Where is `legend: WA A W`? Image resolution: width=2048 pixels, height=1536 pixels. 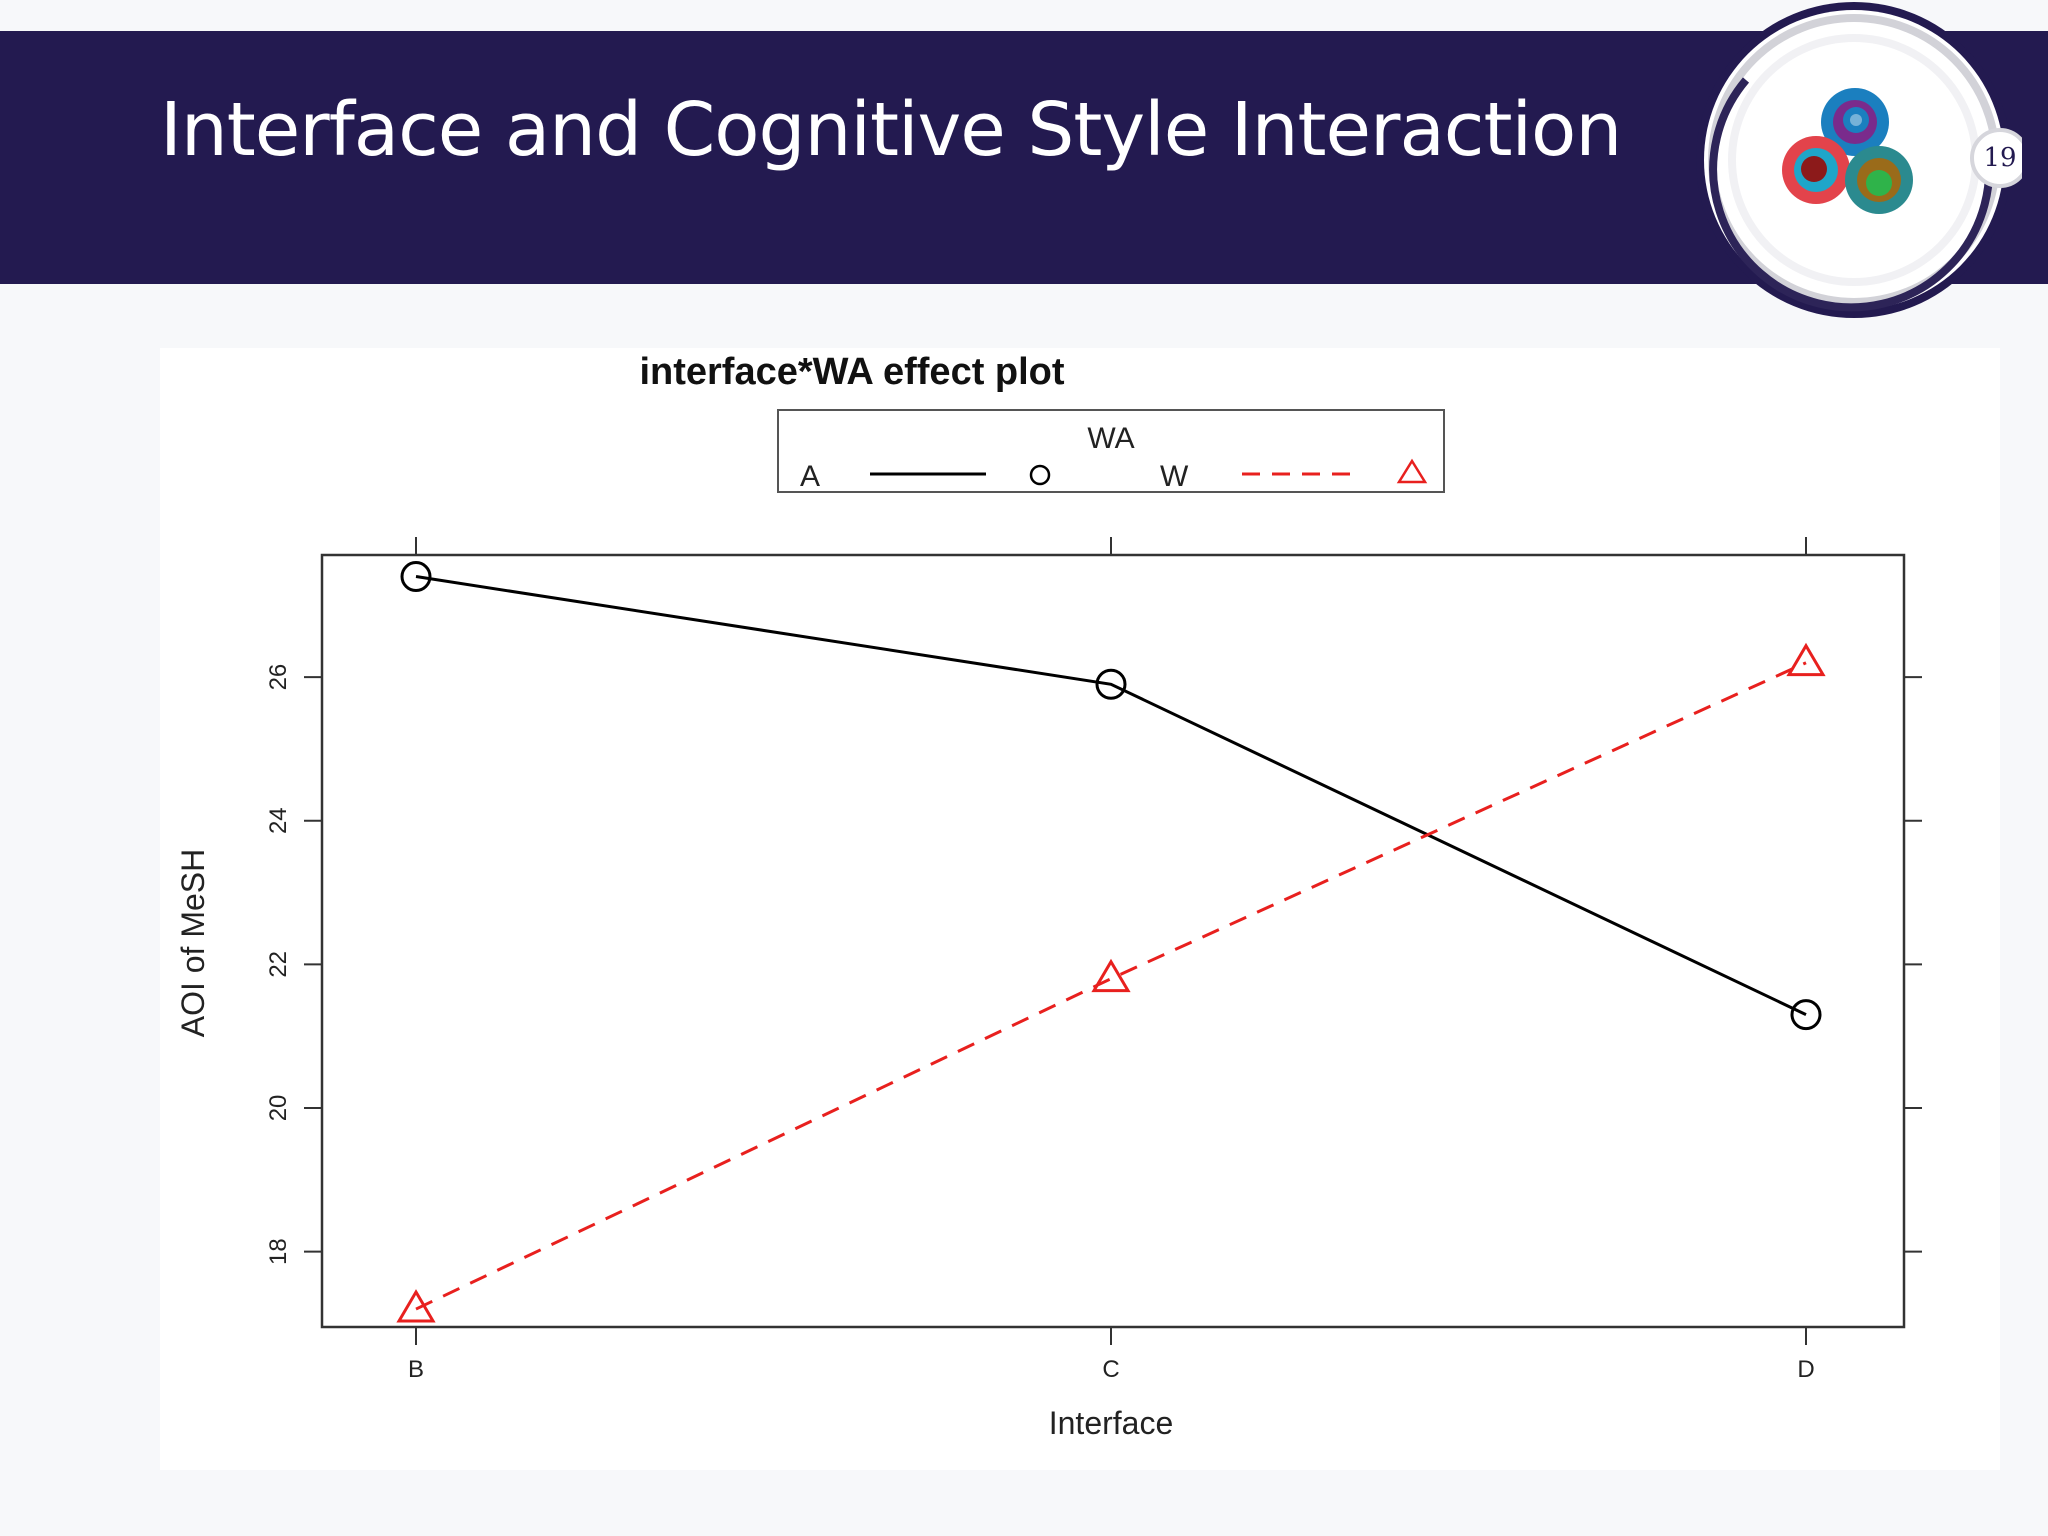
legend: WA A W is located at coordinates (1111, 451).